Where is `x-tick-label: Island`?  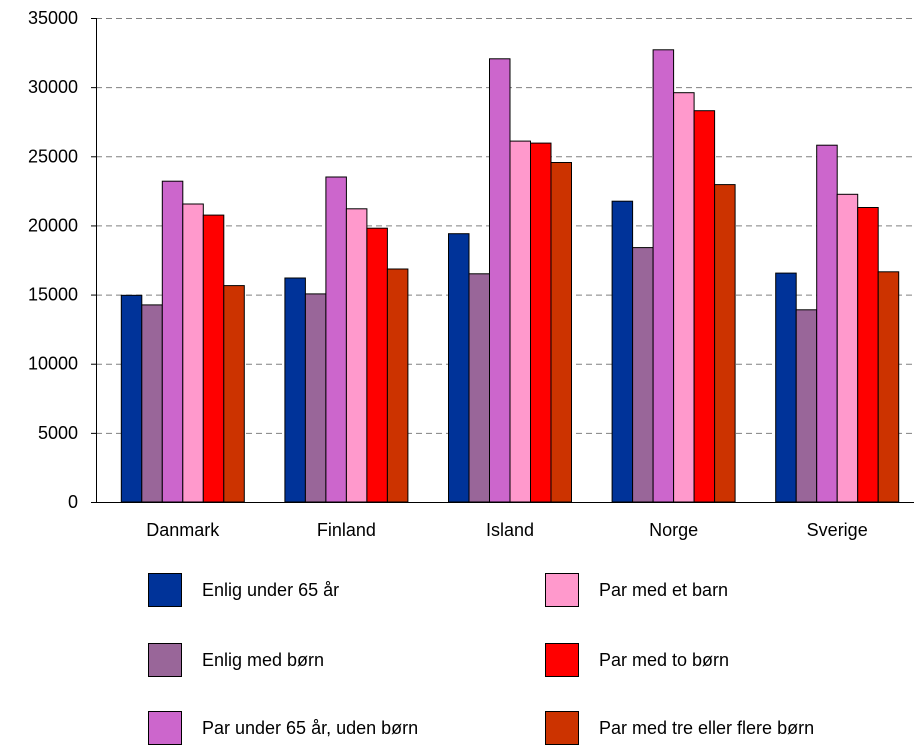
x-tick-label: Island is located at coordinates (510, 530).